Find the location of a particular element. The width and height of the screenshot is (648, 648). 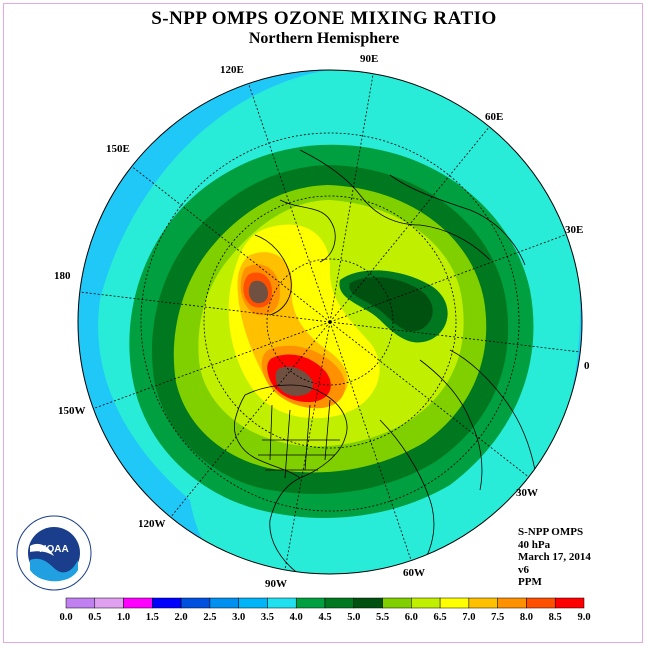

lon-label-180: 180 is located at coordinates (62, 276).